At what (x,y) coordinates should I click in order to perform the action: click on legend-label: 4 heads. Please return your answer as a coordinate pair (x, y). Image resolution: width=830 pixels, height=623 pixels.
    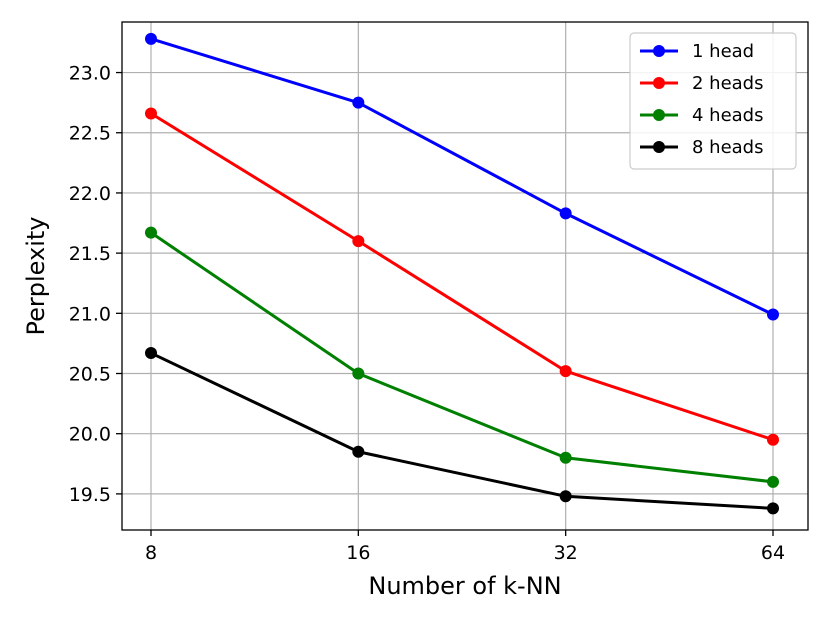
    Looking at the image, I should click on (728, 115).